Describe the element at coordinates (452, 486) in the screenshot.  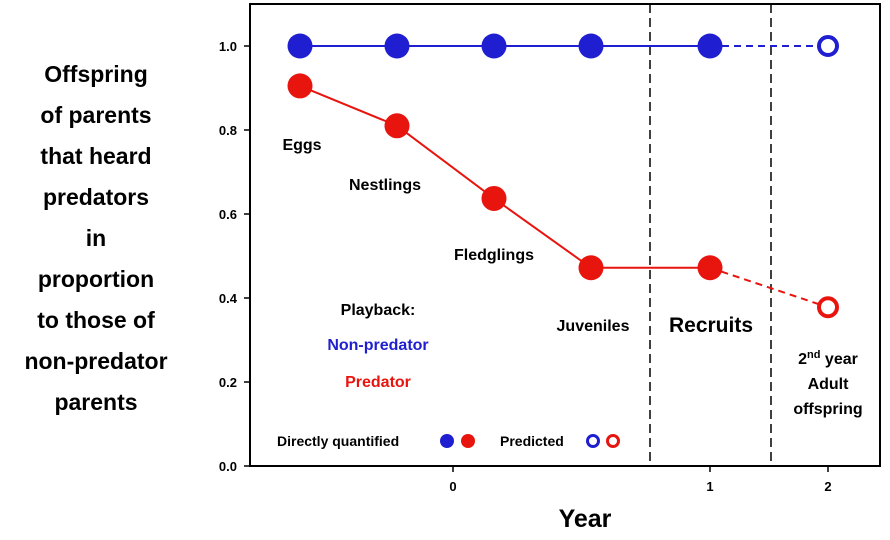
I see `x-tick-label: 0` at that location.